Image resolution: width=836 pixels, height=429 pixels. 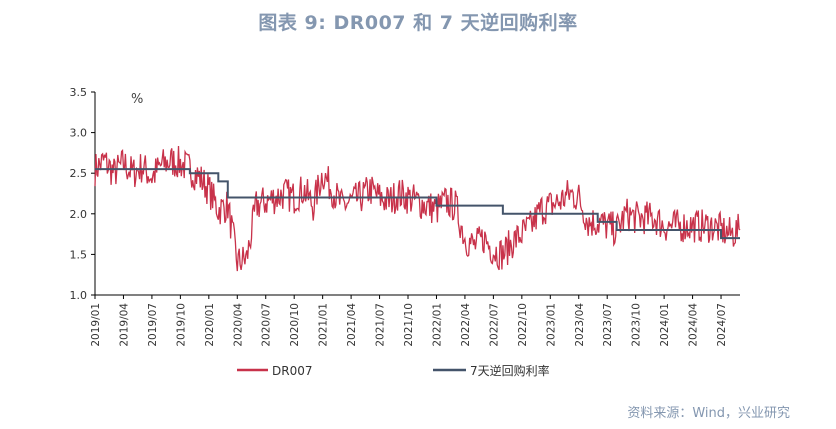 What do you see at coordinates (523, 325) in the screenshot?
I see `x-tick-label: 2022/10` at bounding box center [523, 325].